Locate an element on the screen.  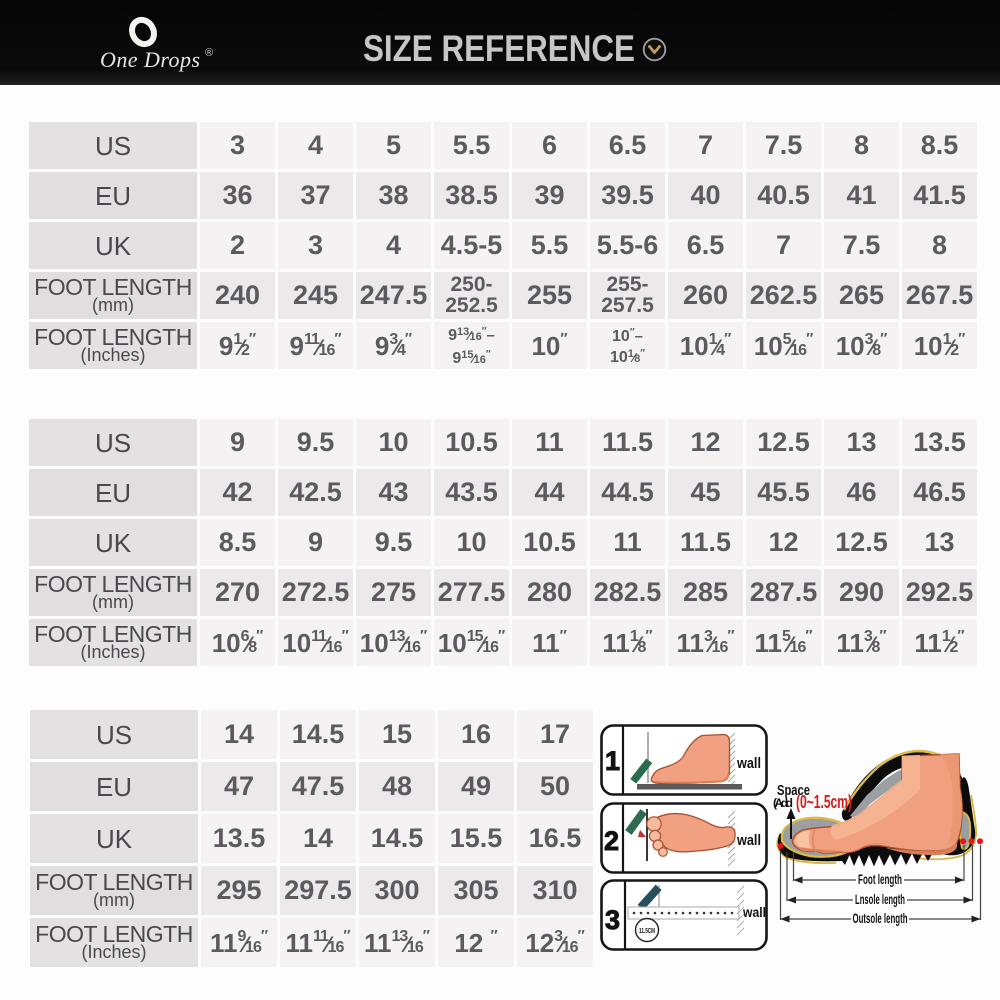
svg-text: Lnsole length is located at coordinates (880, 899).